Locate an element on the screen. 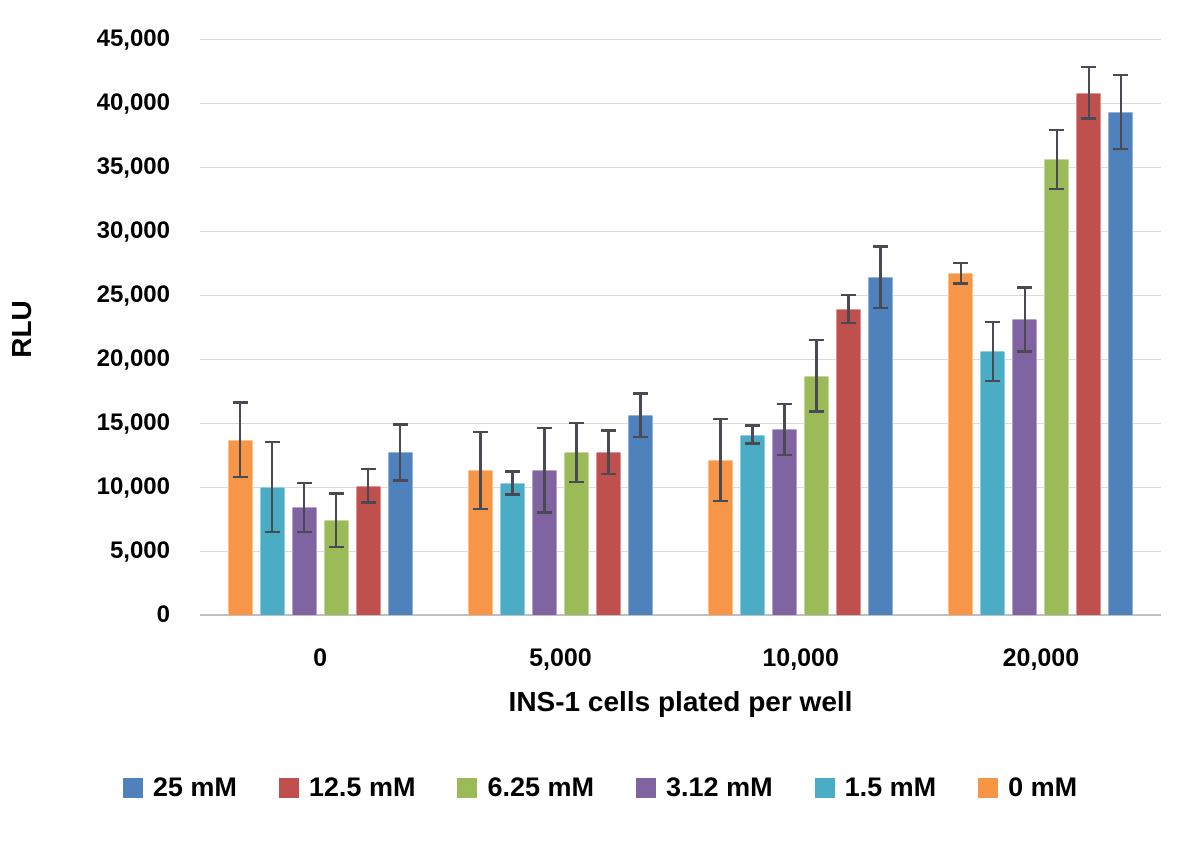 This screenshot has height=844, width=1200. legend-item: 1.5 mM is located at coordinates (875, 787).